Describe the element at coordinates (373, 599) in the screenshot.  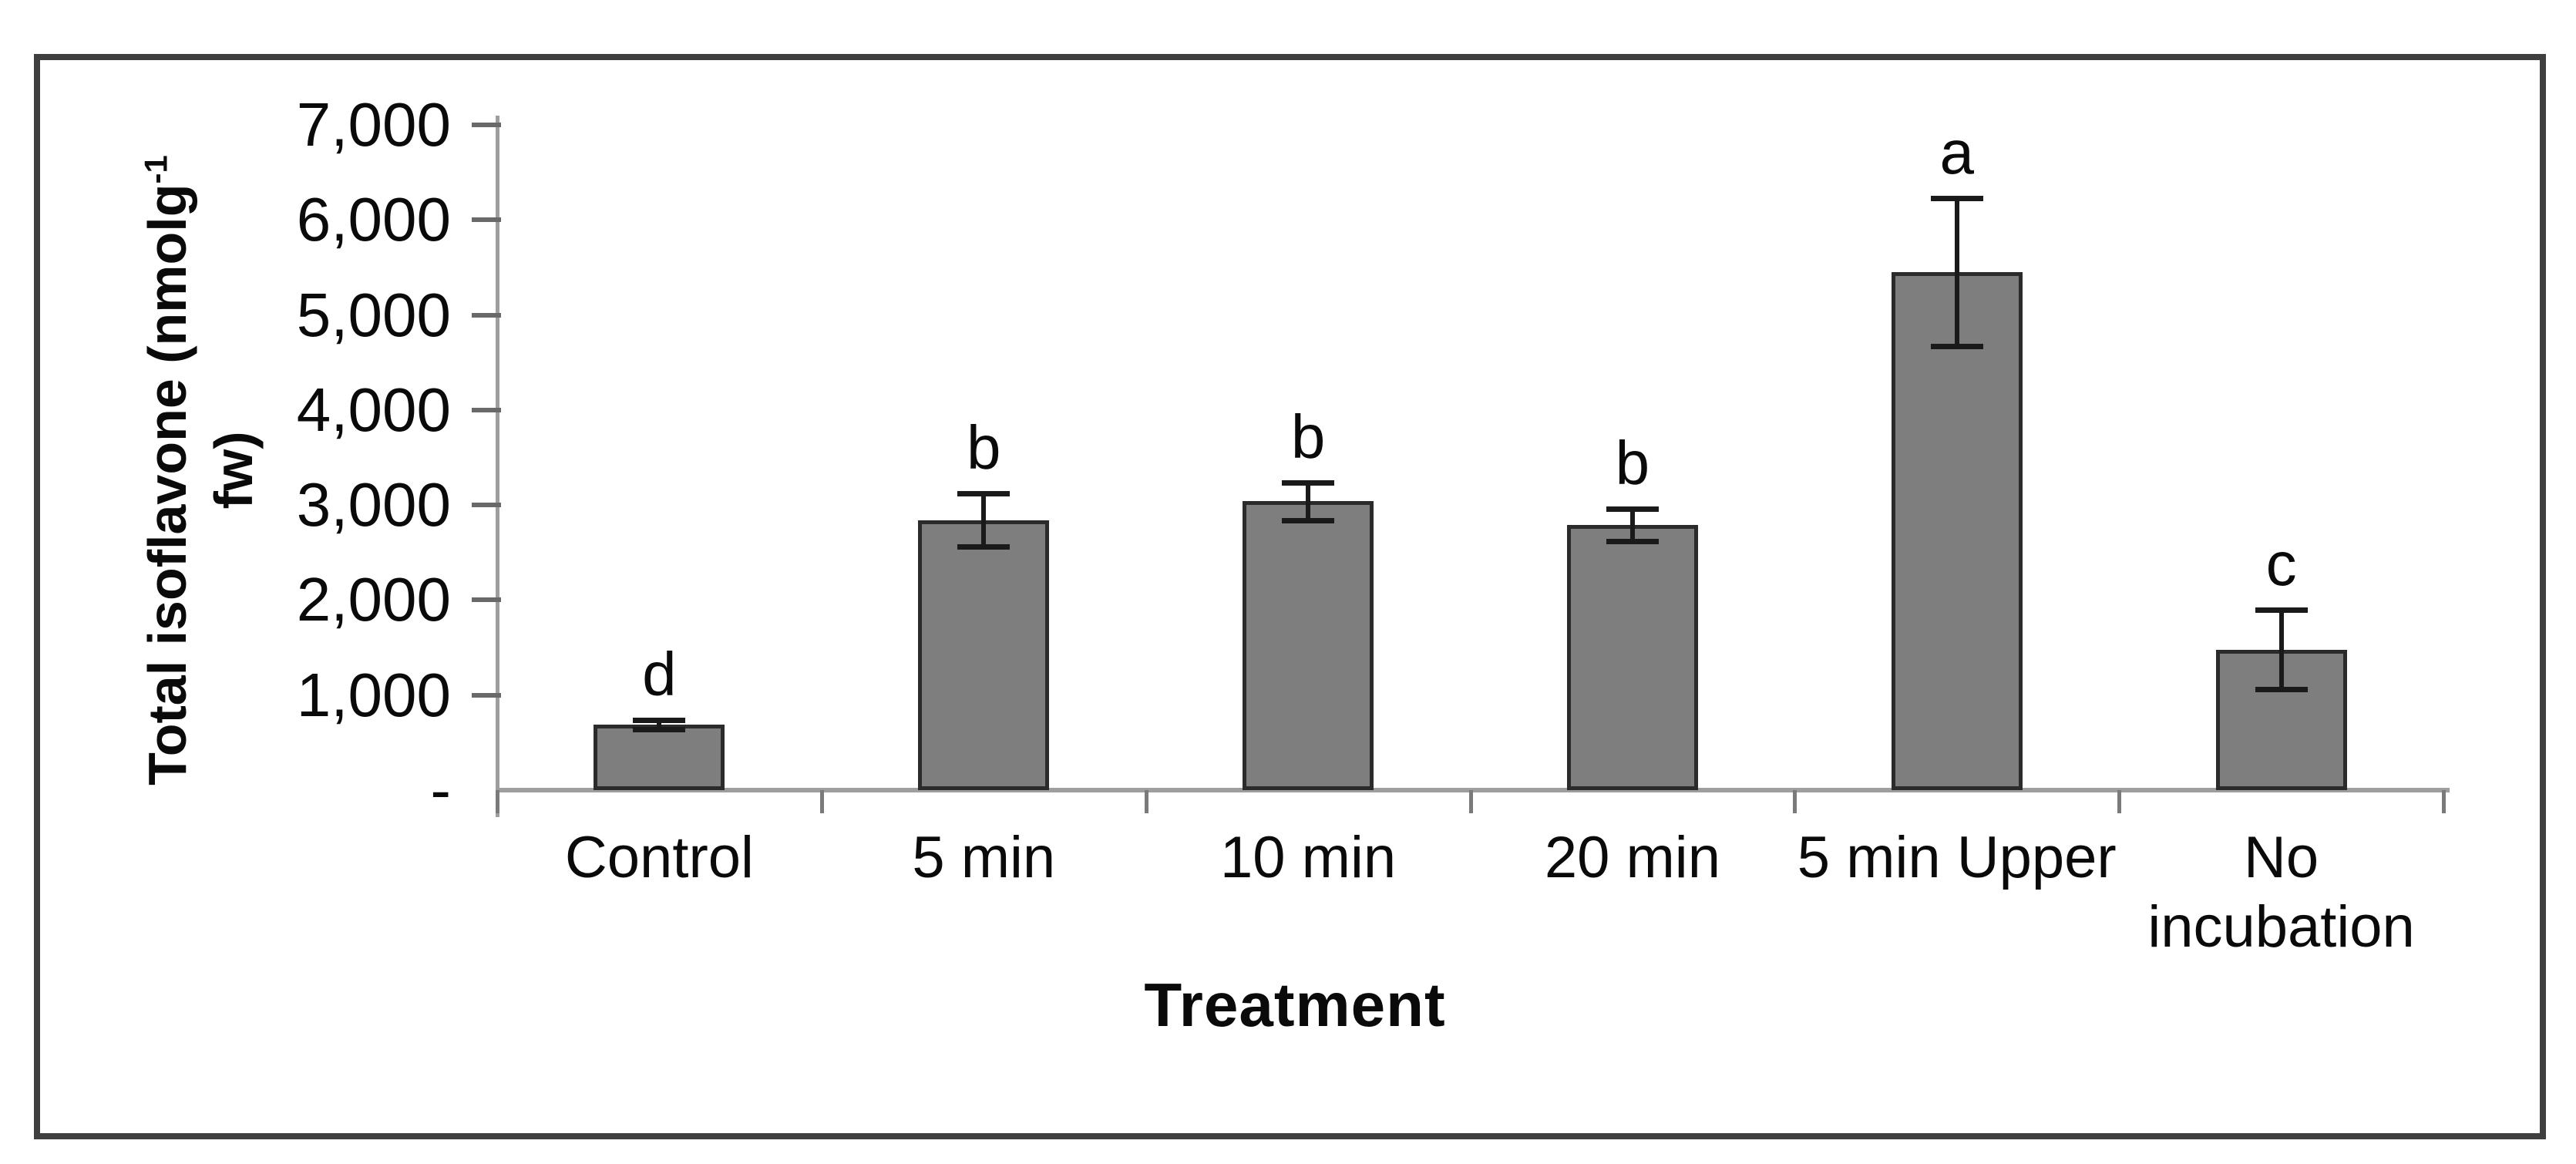
I see `y-tick-label: 2,000` at that location.